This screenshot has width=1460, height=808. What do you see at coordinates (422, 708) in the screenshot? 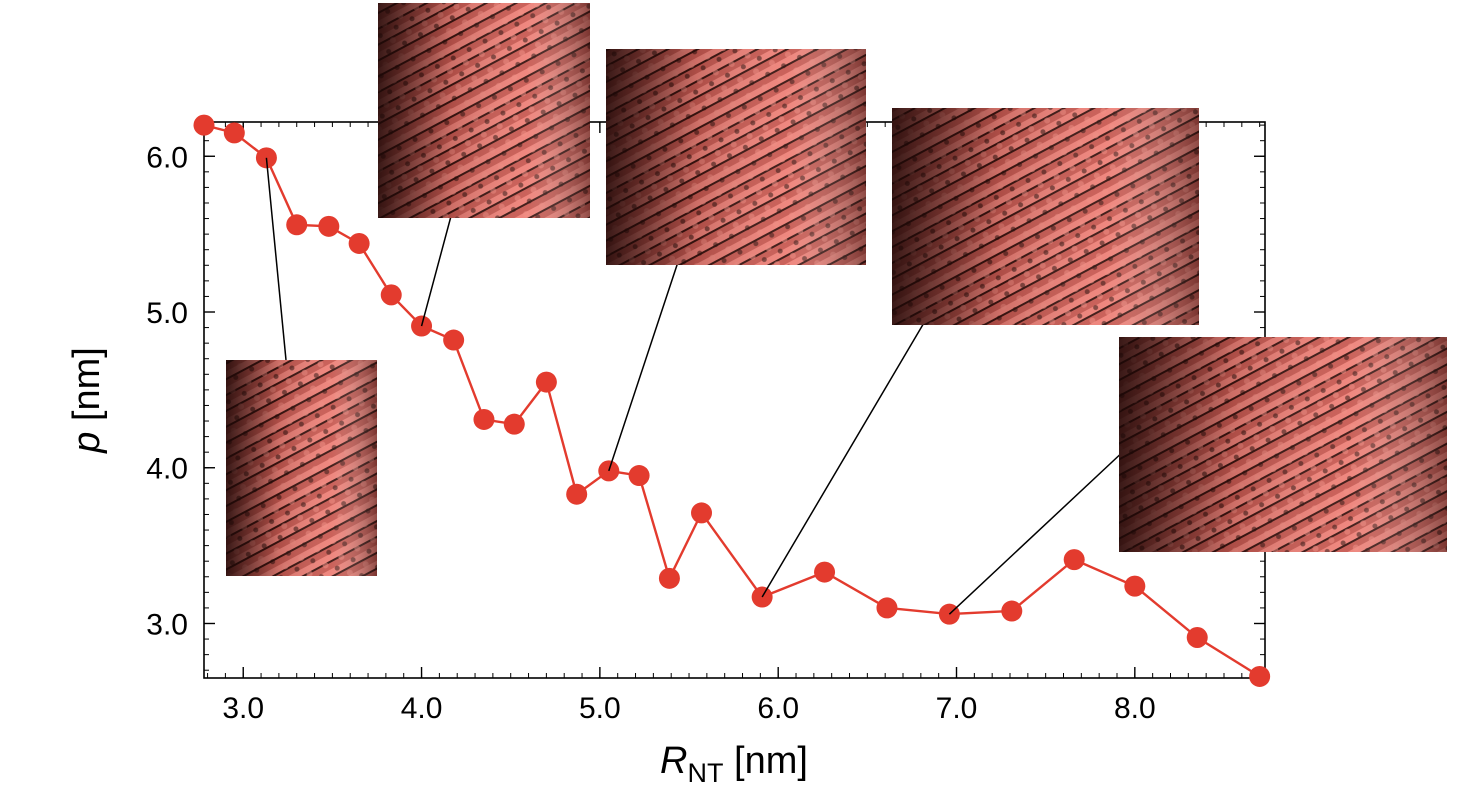
I see `x-tick-label: 4.0` at bounding box center [422, 708].